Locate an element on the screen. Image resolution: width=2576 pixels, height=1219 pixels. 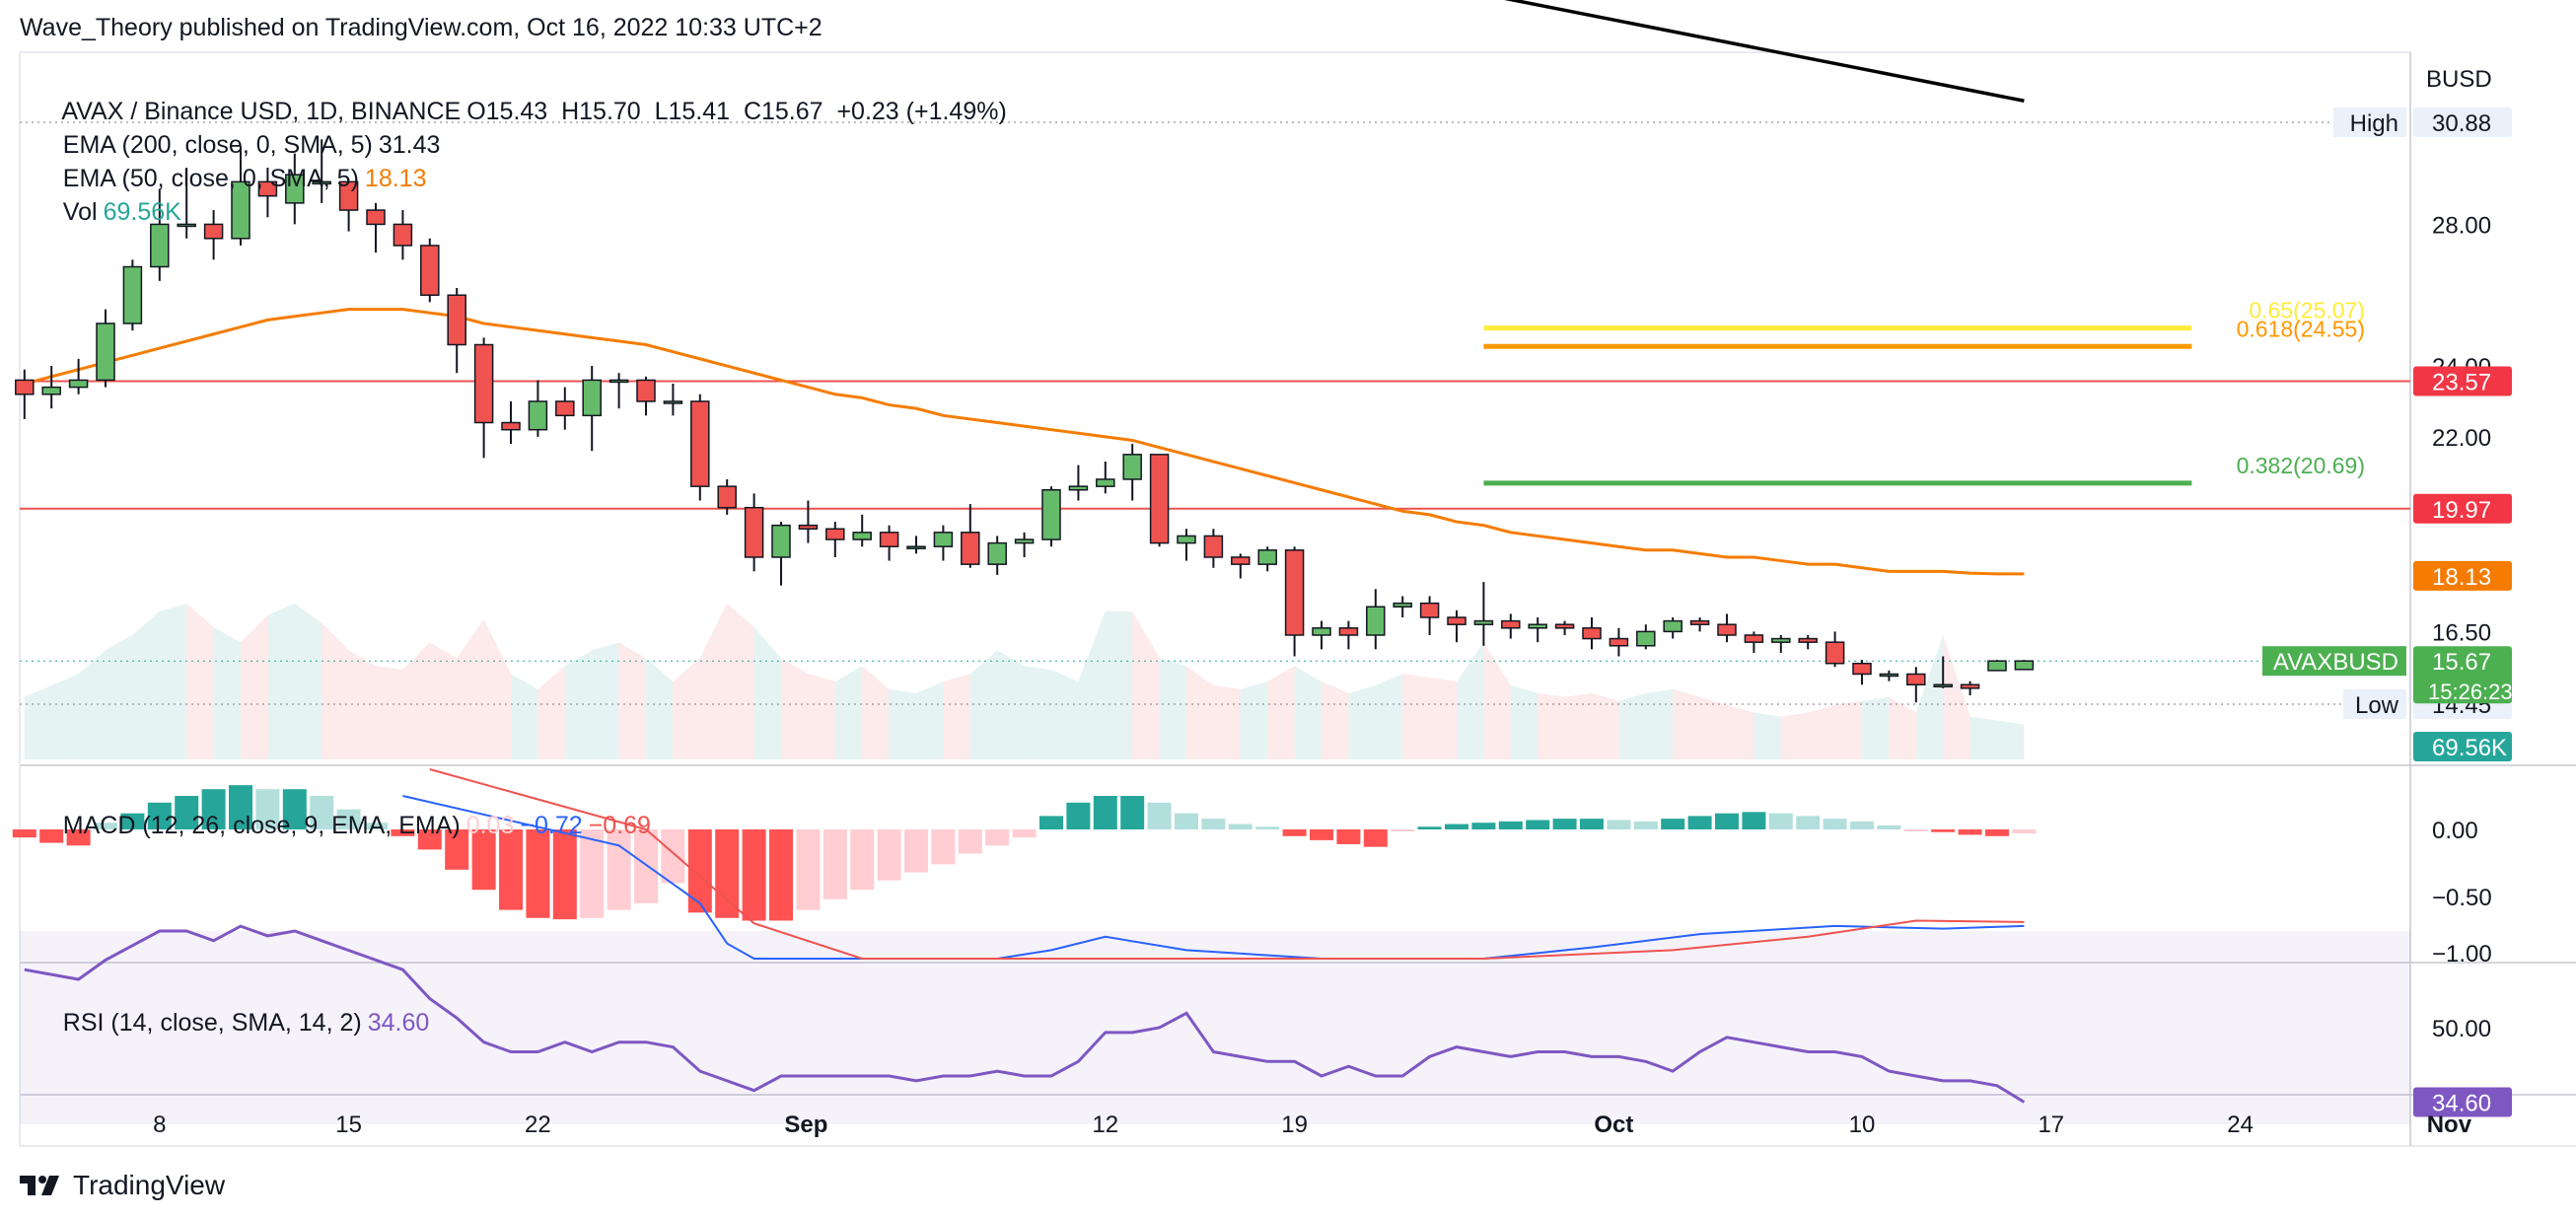
ema200-legend: EMA (200, close, 0, SMA, 5) 31.43 is located at coordinates (241, 145).